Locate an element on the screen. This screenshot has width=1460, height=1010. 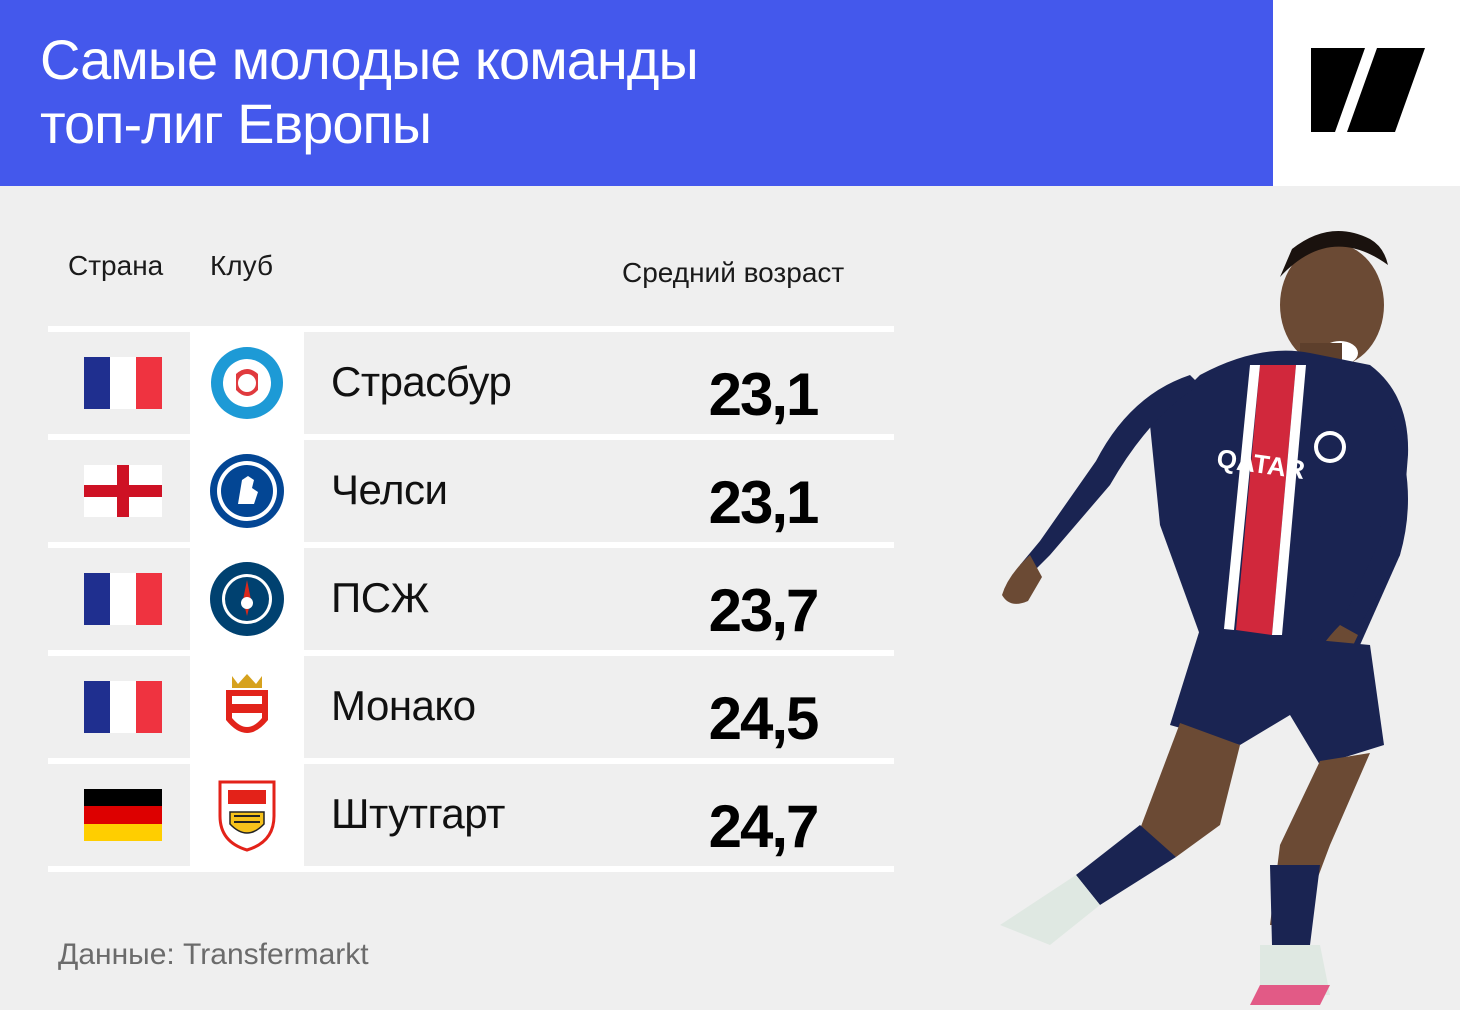
brand-logo is located at coordinates (1366, 93).